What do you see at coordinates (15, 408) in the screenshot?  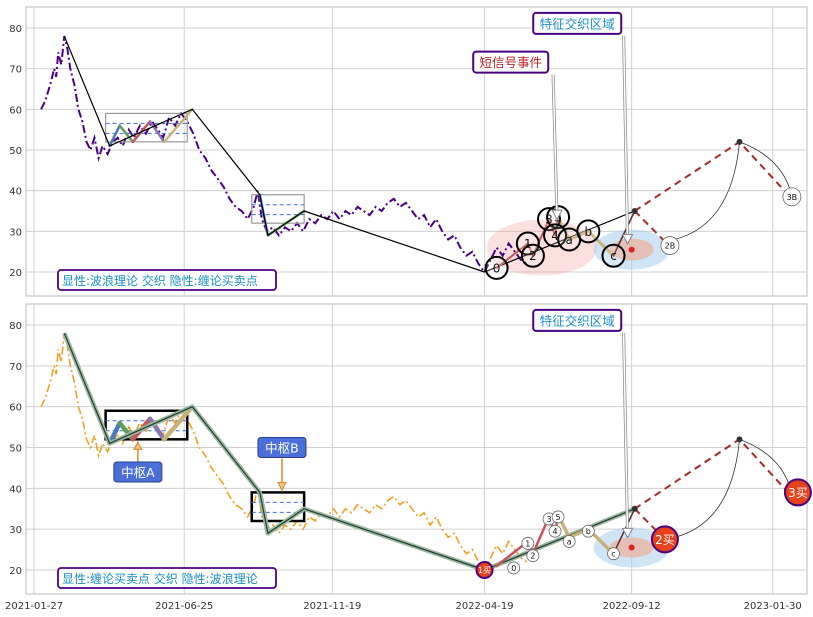 I see `y-tick-label: 60` at bounding box center [15, 408].